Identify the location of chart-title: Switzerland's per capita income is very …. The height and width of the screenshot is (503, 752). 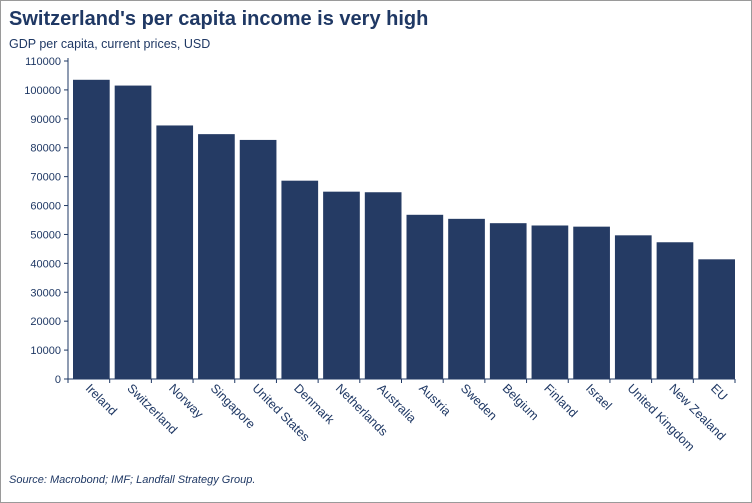
(219, 19).